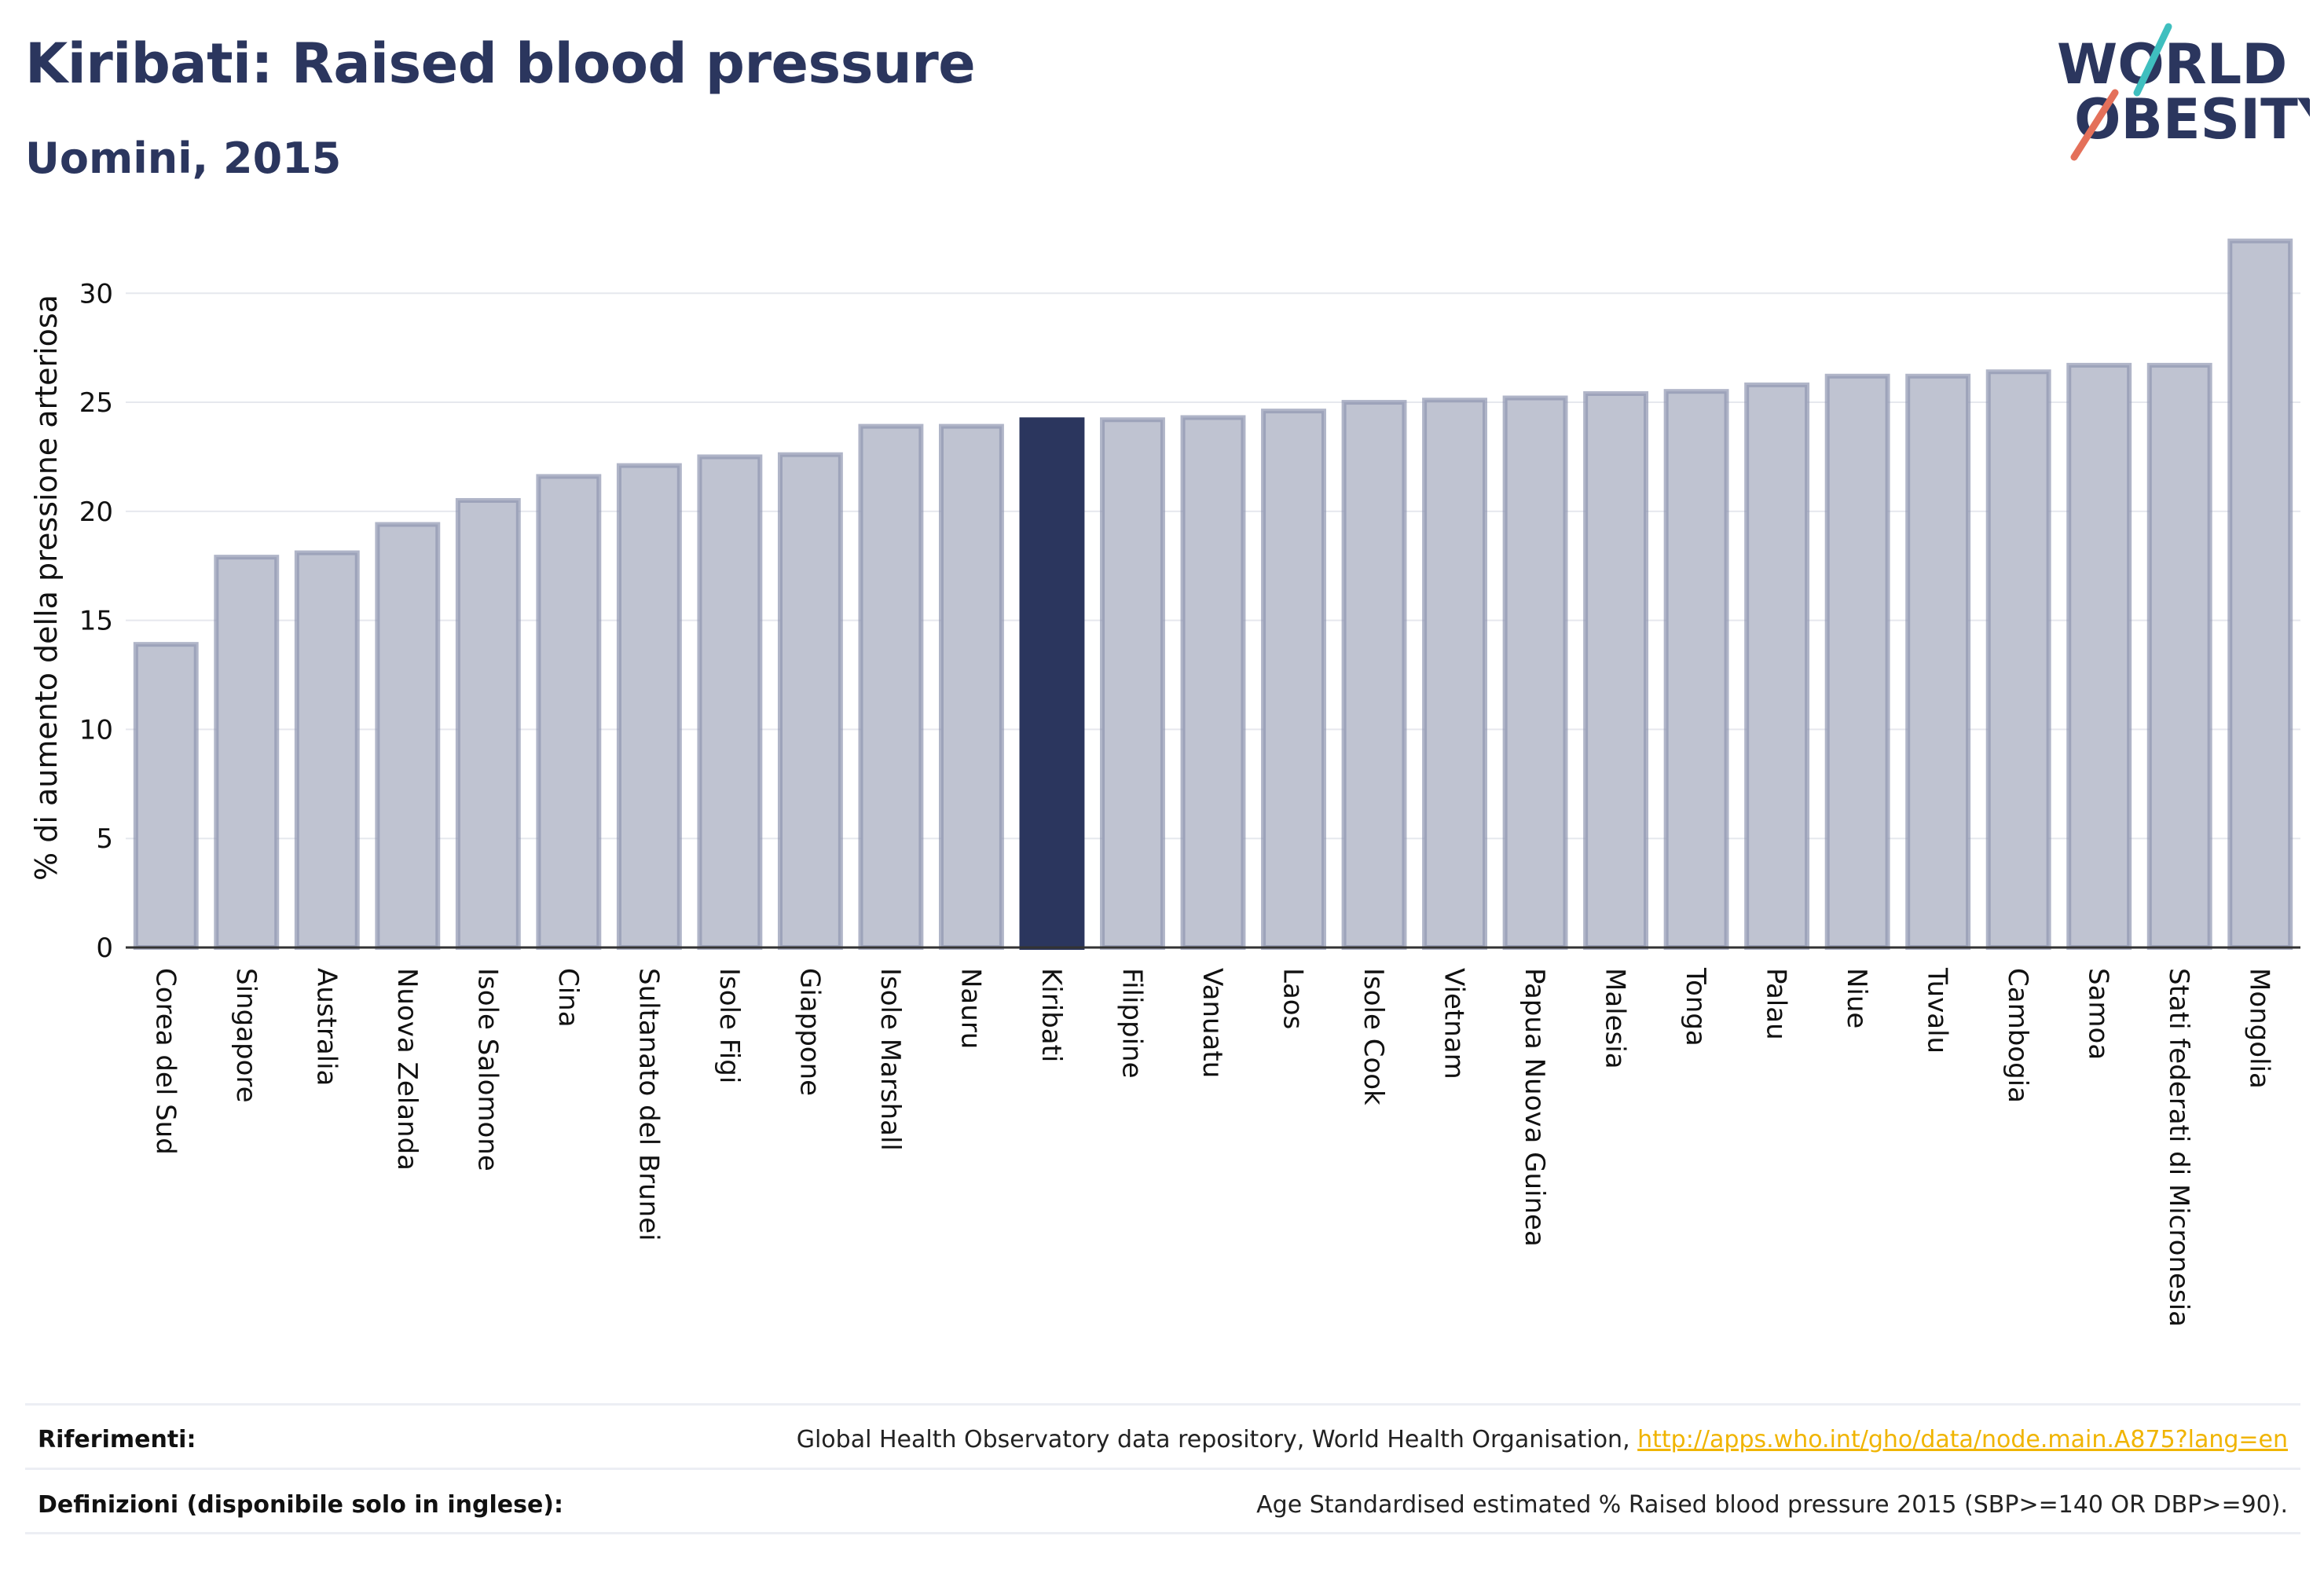  I want to click on x-tick-label: Nuova Zelanda, so click(407, 1069).